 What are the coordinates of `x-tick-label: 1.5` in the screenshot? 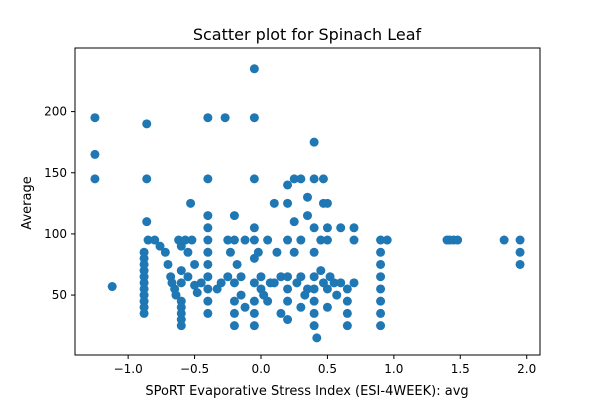 It's located at (460, 369).